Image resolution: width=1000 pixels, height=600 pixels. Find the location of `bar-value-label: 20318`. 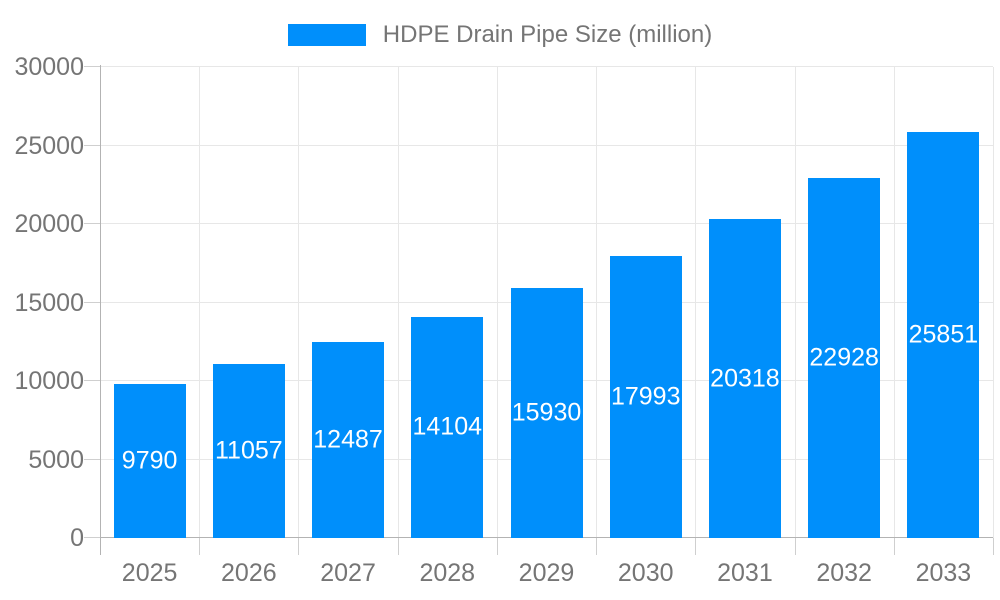

bar-value-label: 20318 is located at coordinates (745, 378).